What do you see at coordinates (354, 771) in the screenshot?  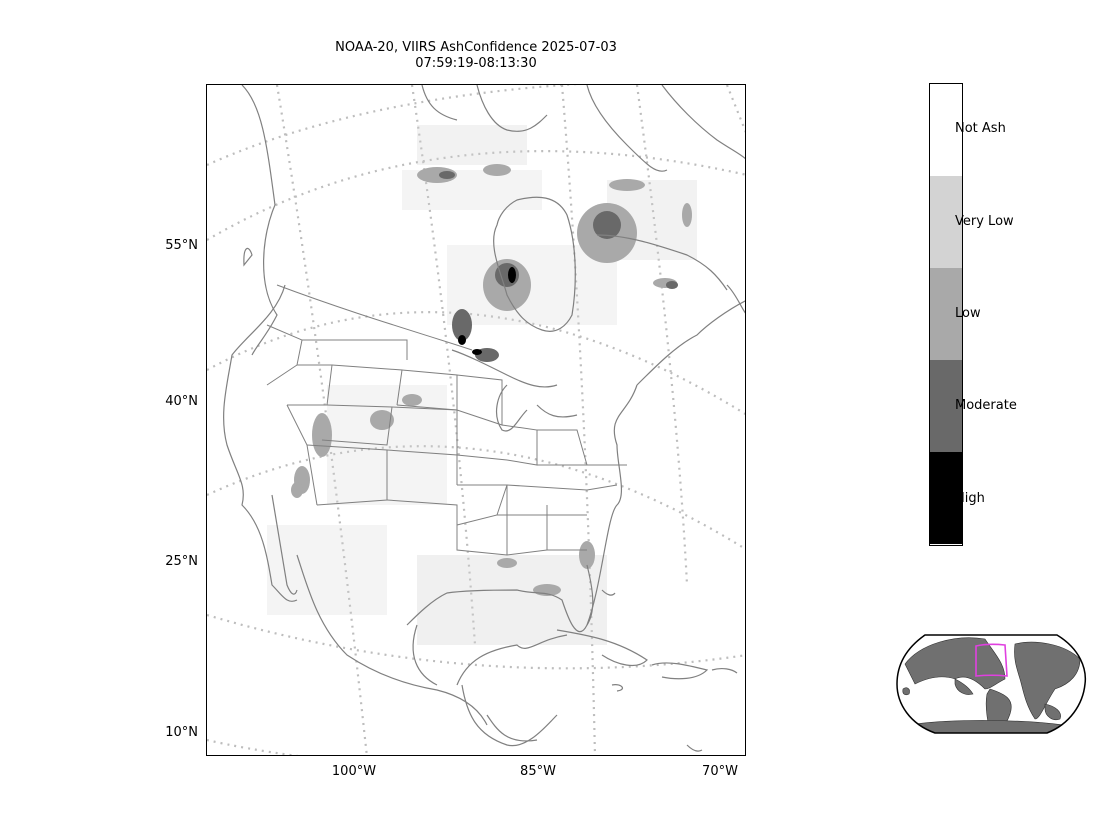 I see `lon-label-100w: 100°W` at bounding box center [354, 771].